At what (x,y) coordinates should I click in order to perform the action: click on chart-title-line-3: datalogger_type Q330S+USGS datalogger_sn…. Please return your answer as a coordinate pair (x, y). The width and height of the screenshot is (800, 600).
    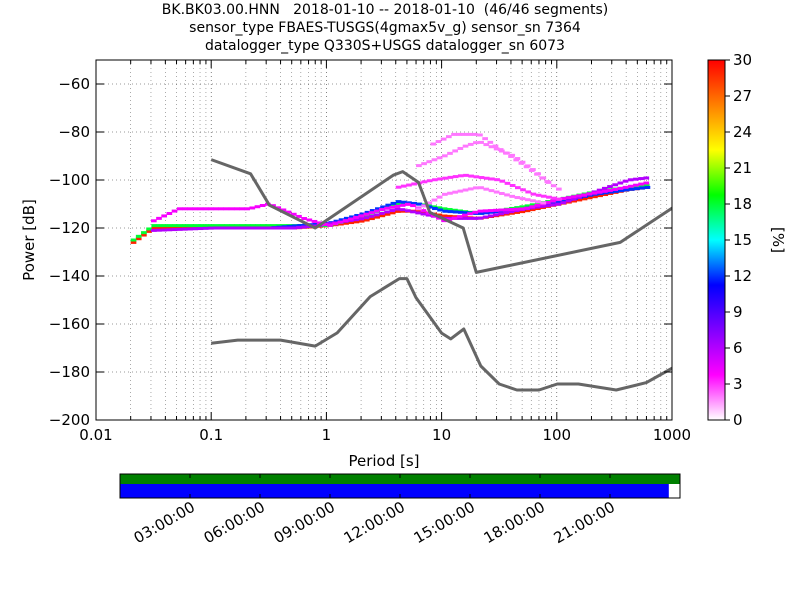
    Looking at the image, I should click on (385, 46).